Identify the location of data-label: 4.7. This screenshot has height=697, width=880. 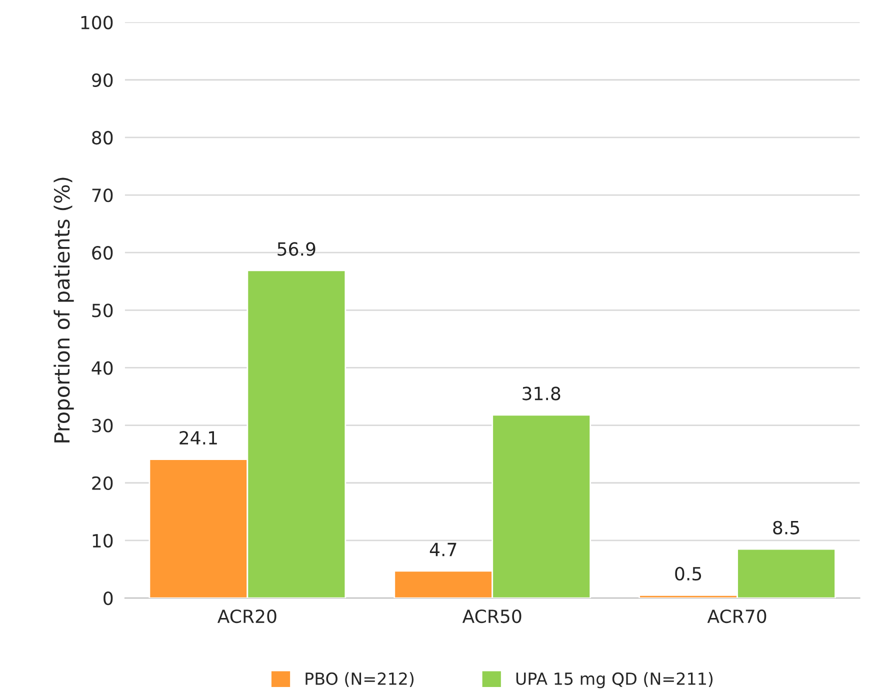
(443, 549).